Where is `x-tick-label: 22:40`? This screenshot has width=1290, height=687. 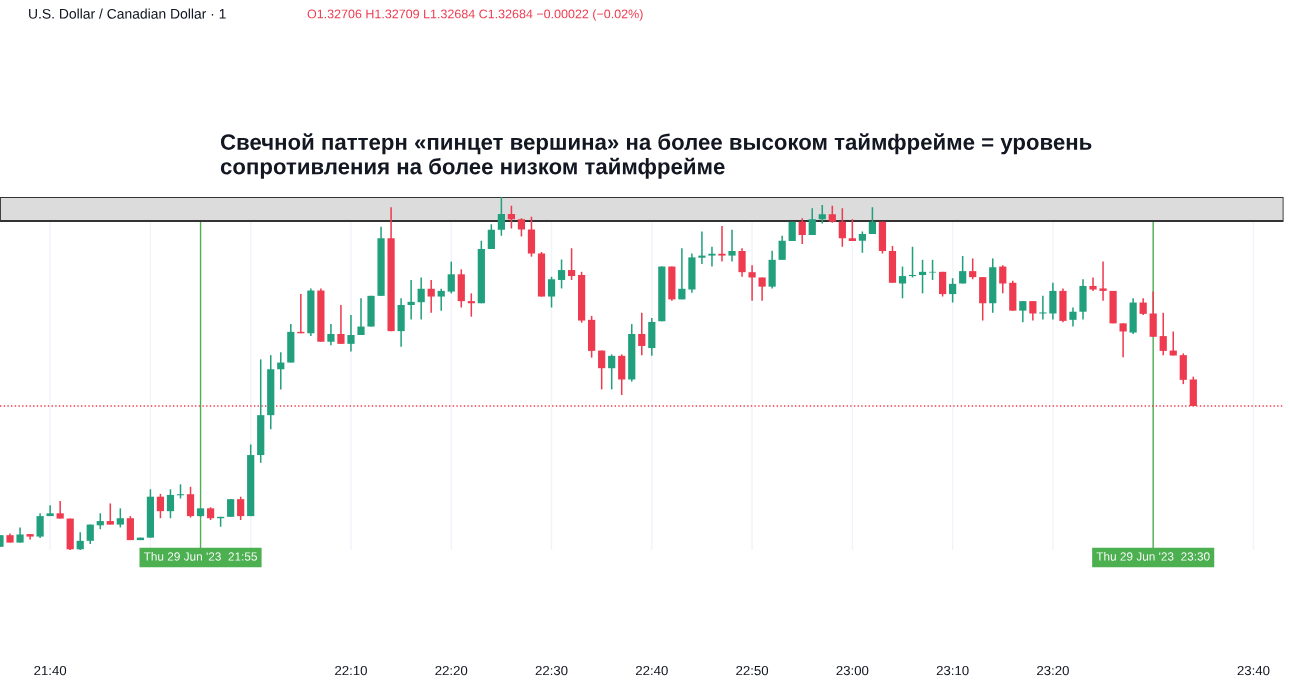
x-tick-label: 22:40 is located at coordinates (651, 670).